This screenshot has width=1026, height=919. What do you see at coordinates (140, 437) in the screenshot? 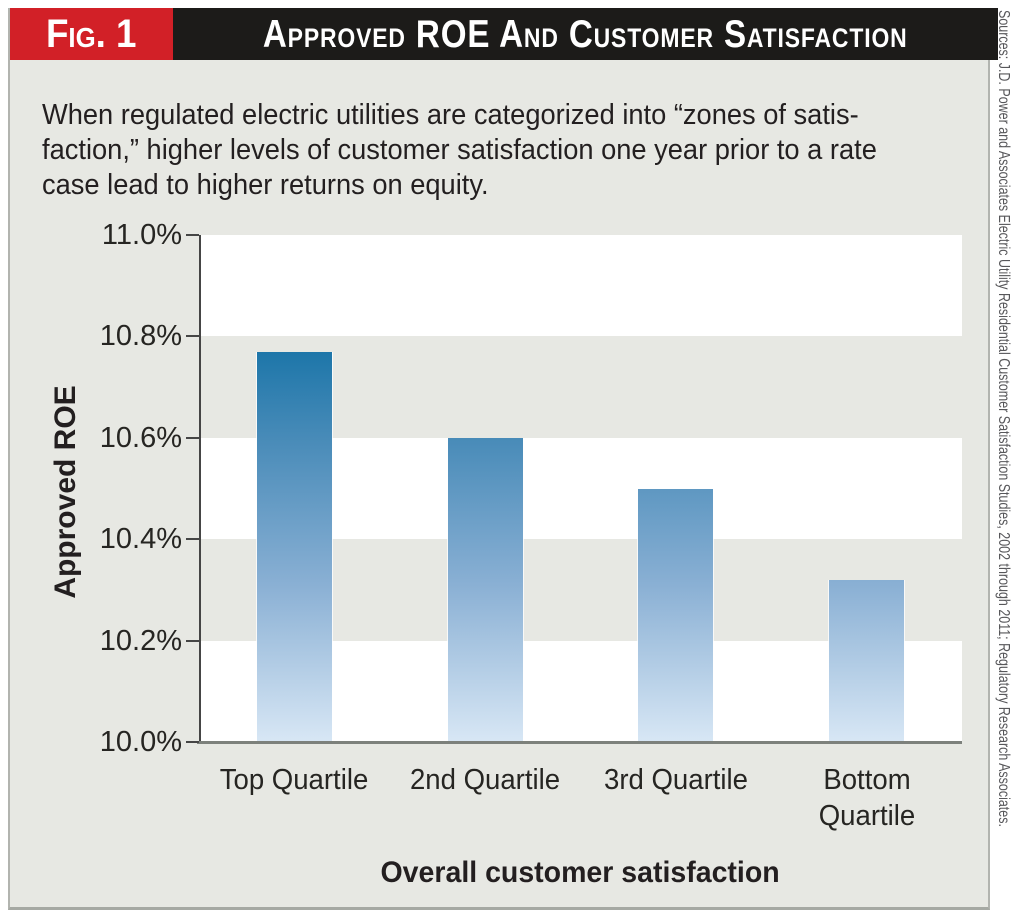
I see `y-tick-label: 10.6%` at bounding box center [140, 437].